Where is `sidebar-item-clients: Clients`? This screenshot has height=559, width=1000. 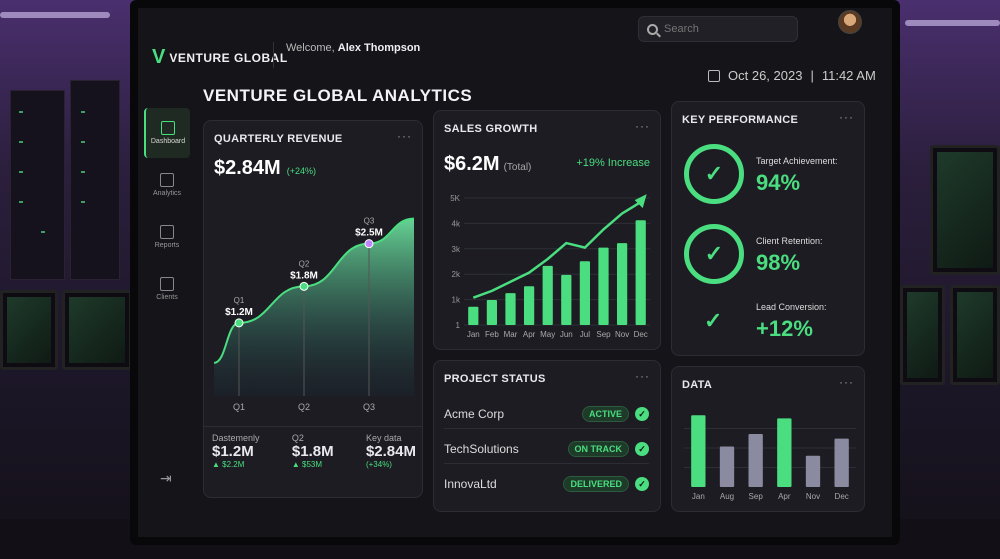
sidebar-item-clients: Clients is located at coordinates (167, 289).